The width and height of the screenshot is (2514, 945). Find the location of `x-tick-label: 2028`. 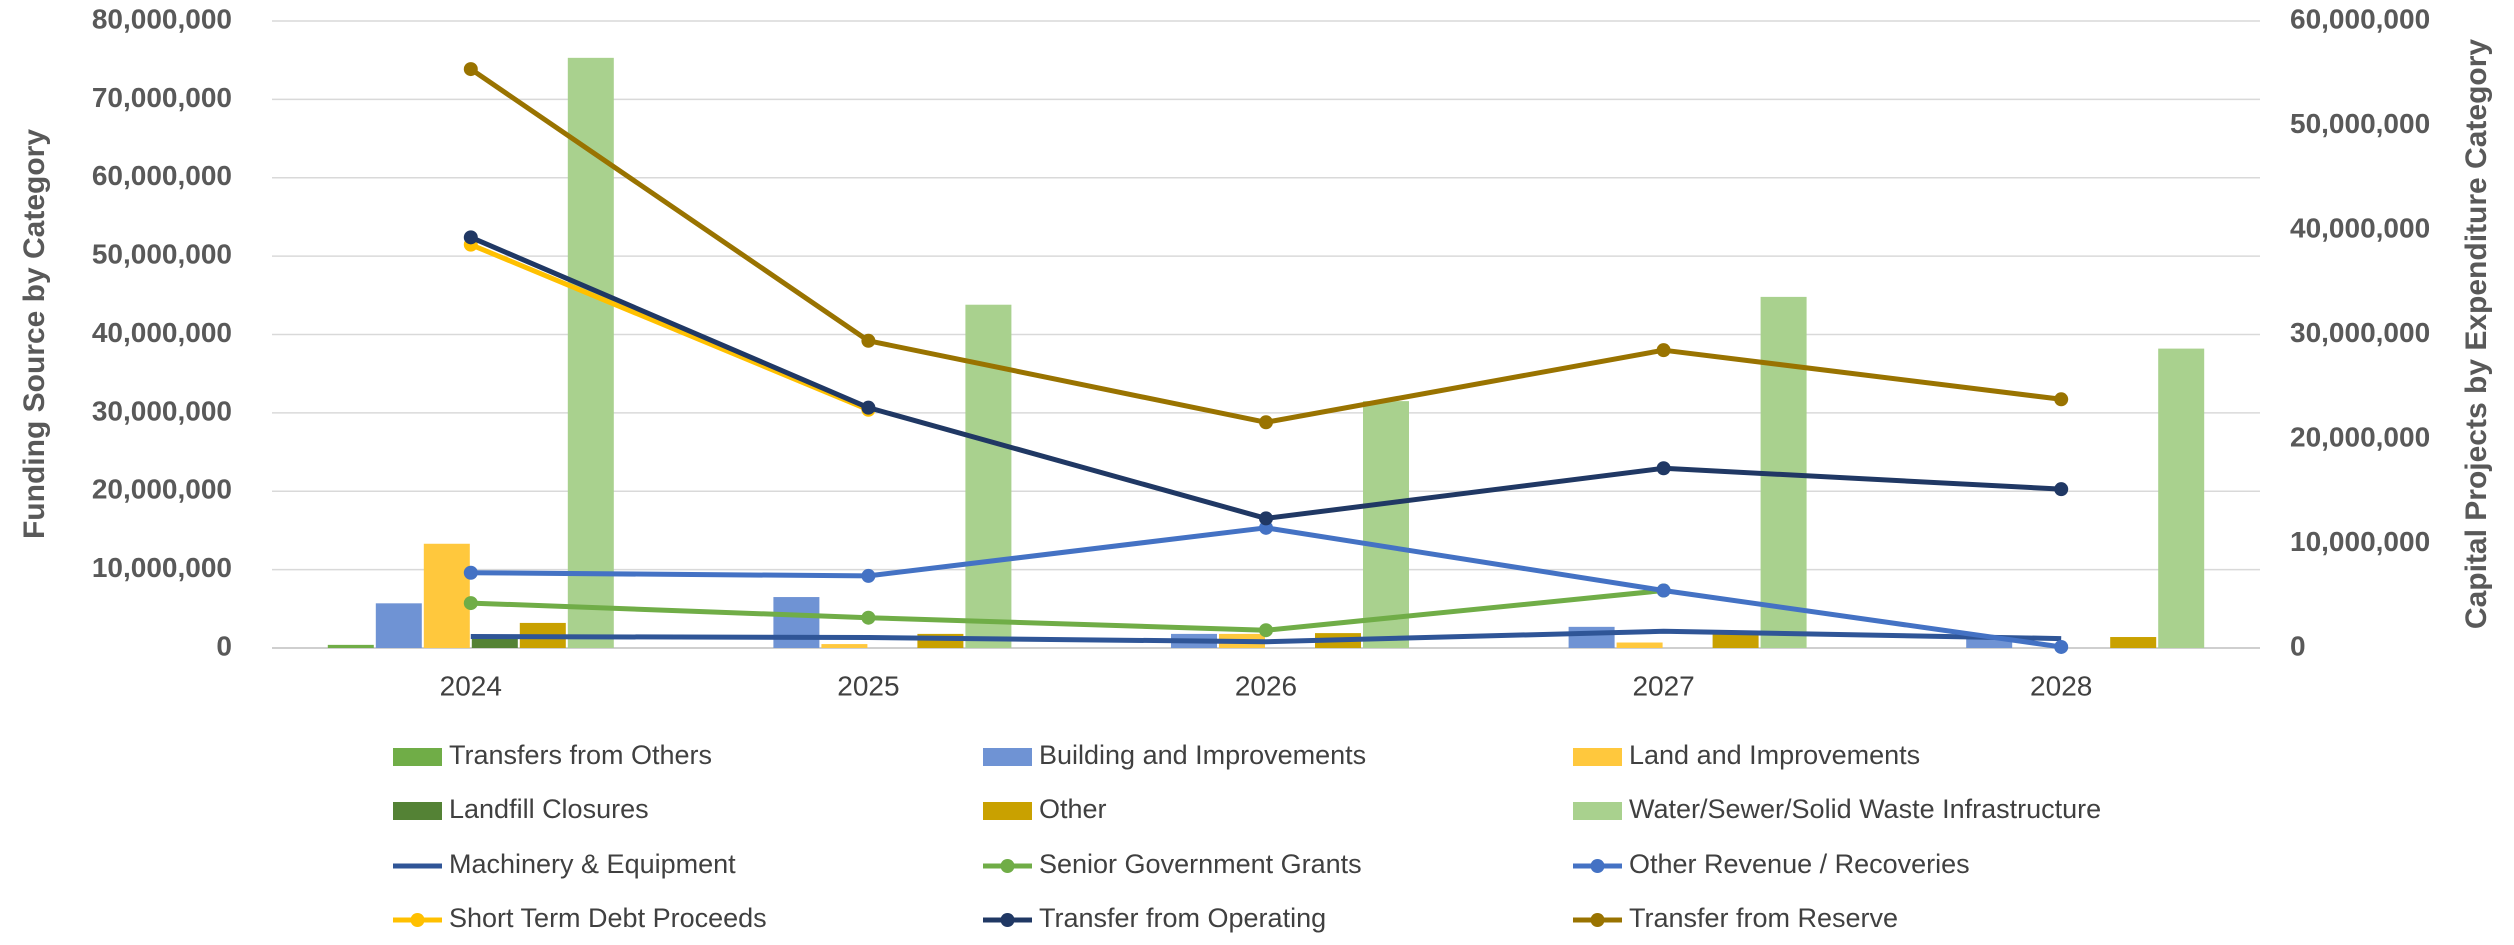

x-tick-label: 2028 is located at coordinates (2061, 685).